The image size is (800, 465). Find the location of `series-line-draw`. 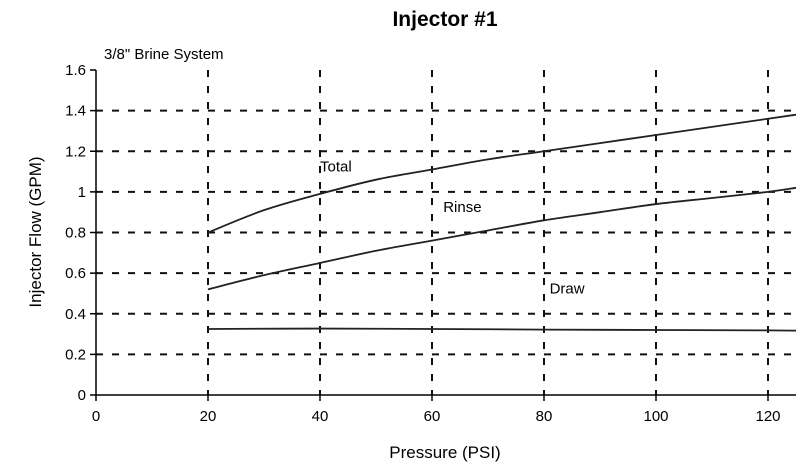

series-line-draw is located at coordinates (502, 329).